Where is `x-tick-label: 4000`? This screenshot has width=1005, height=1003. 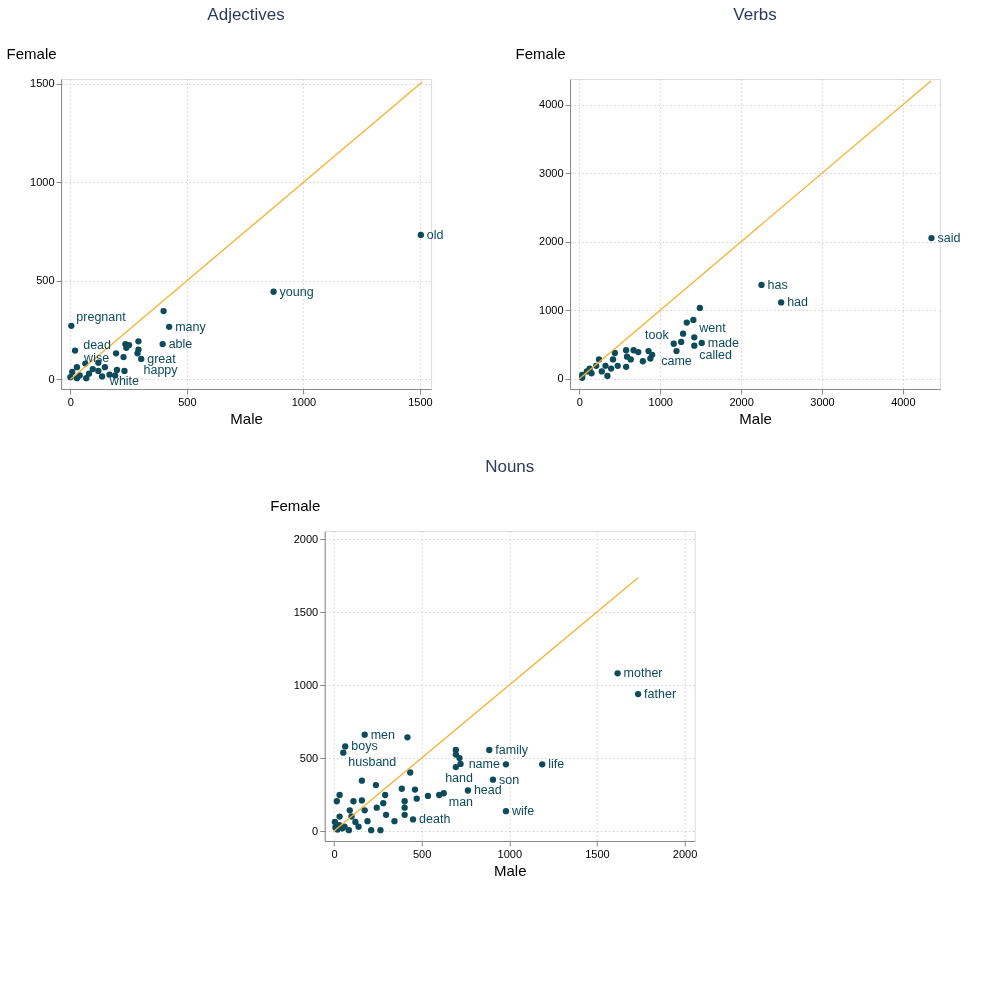
x-tick-label: 4000 is located at coordinates (903, 401).